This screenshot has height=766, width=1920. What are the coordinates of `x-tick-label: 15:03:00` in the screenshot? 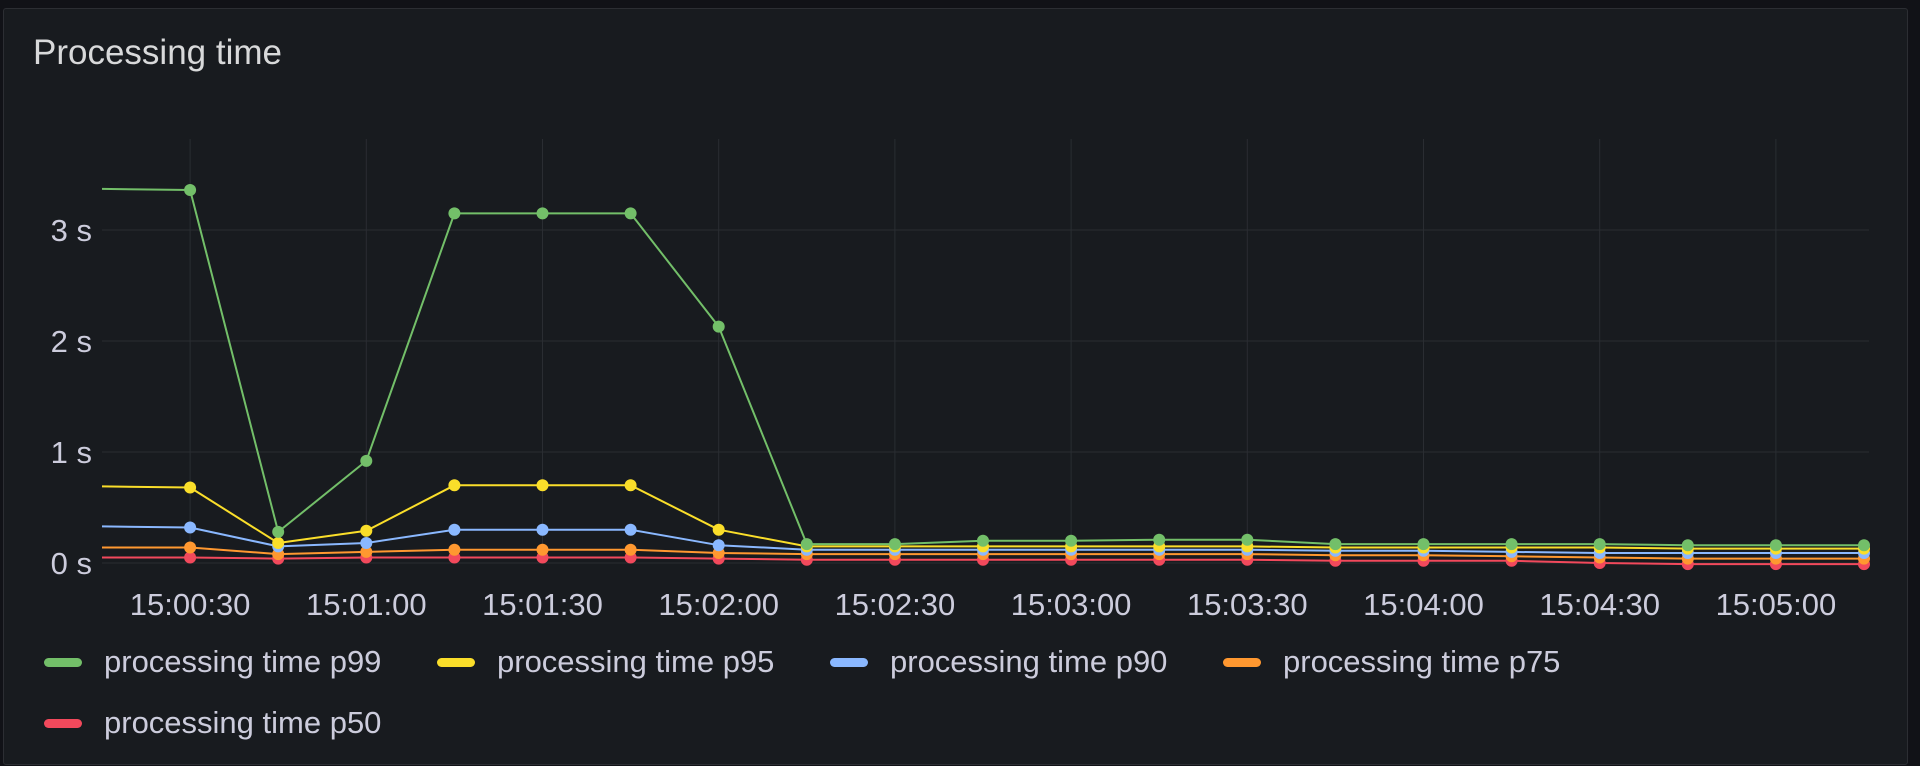 It's located at (1071, 604).